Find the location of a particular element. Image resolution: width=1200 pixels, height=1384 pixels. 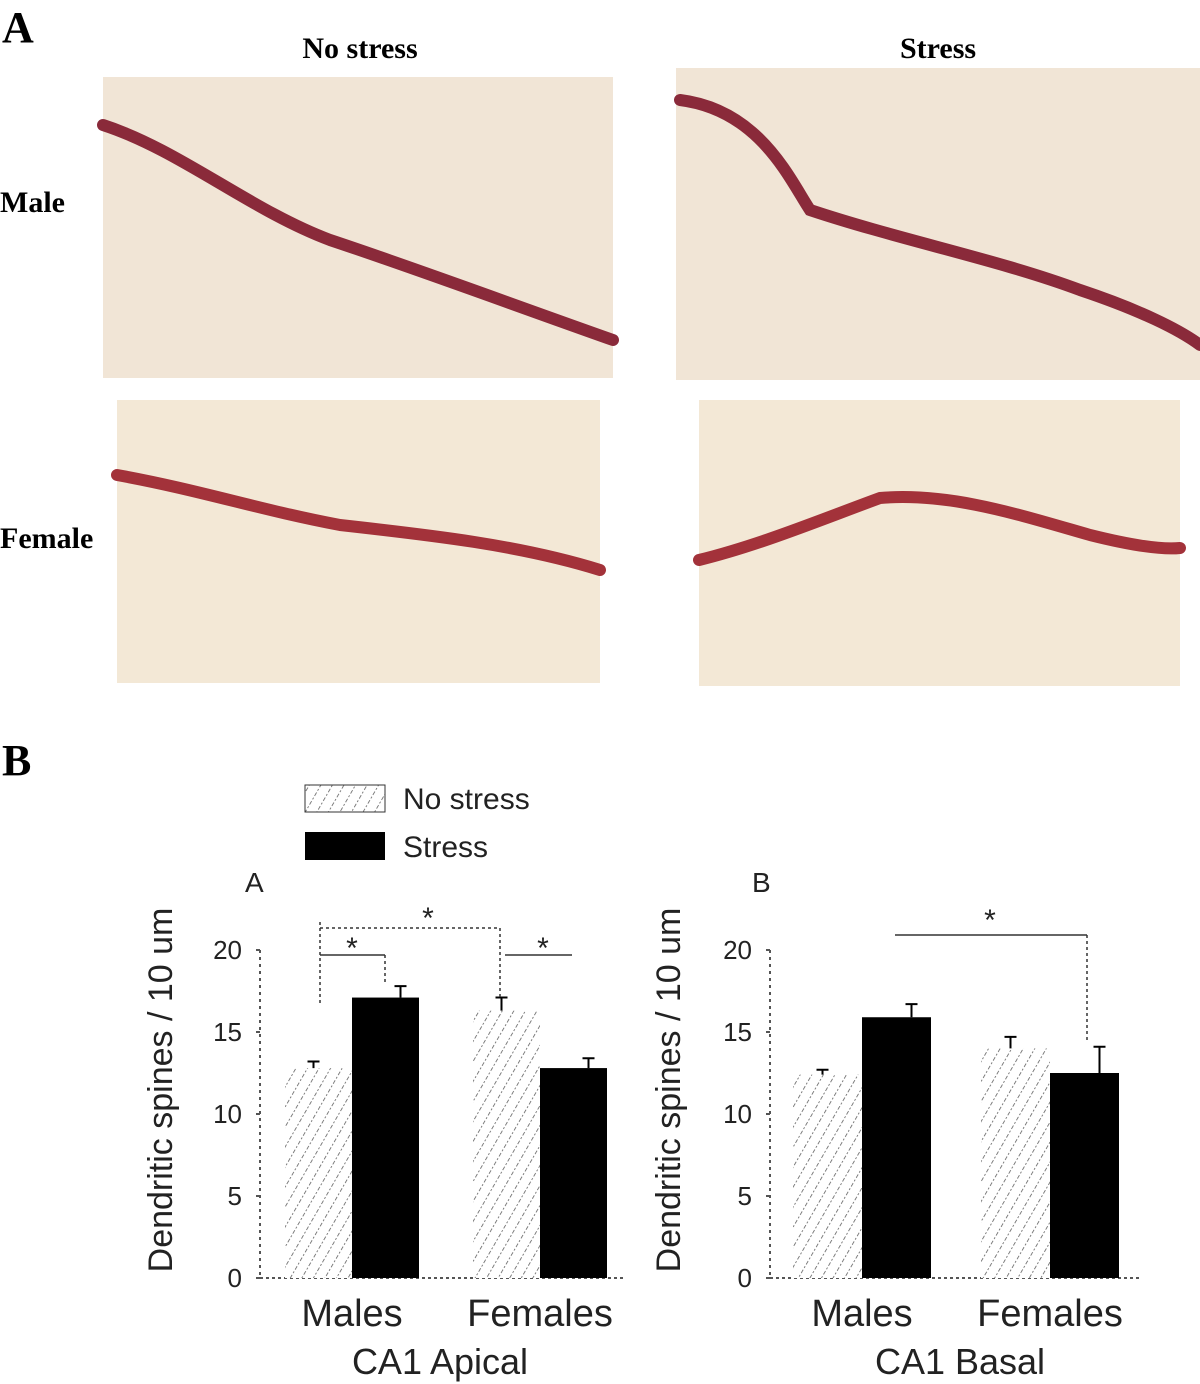

row-label: Male is located at coordinates (32, 202).